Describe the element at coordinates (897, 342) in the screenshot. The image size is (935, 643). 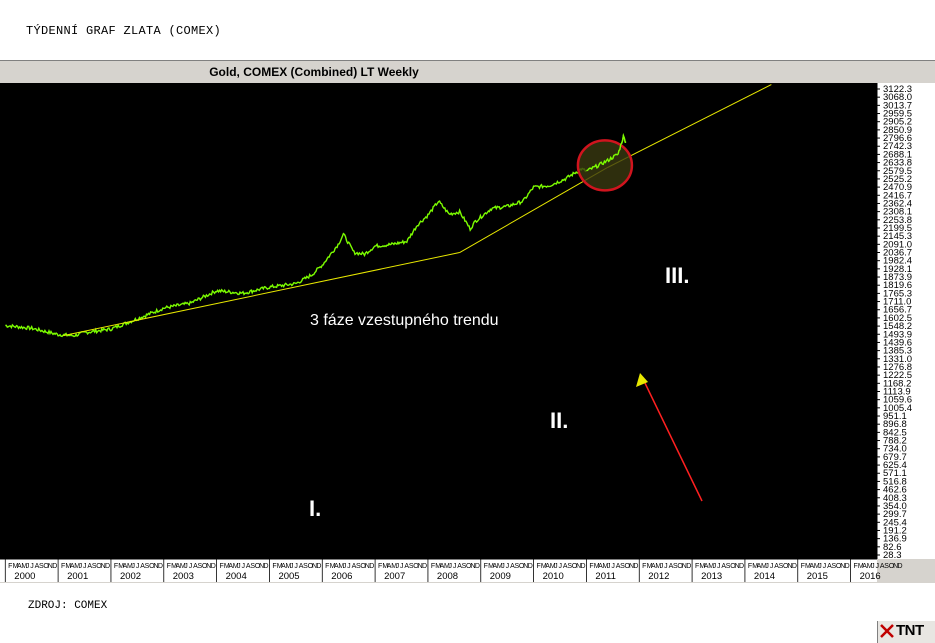
I see `y-tick-label: 1439.6` at that location.